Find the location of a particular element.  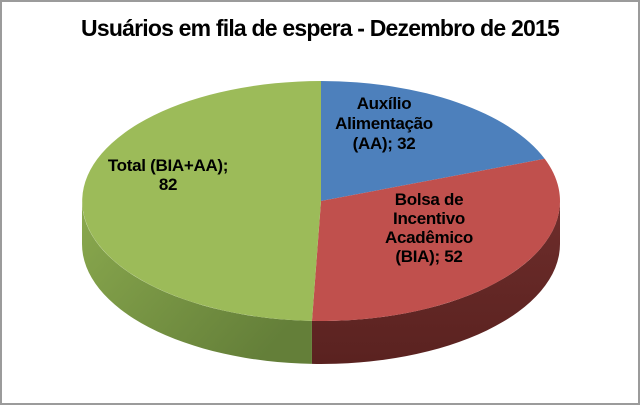

pie-slice-aa is located at coordinates (433, 141).